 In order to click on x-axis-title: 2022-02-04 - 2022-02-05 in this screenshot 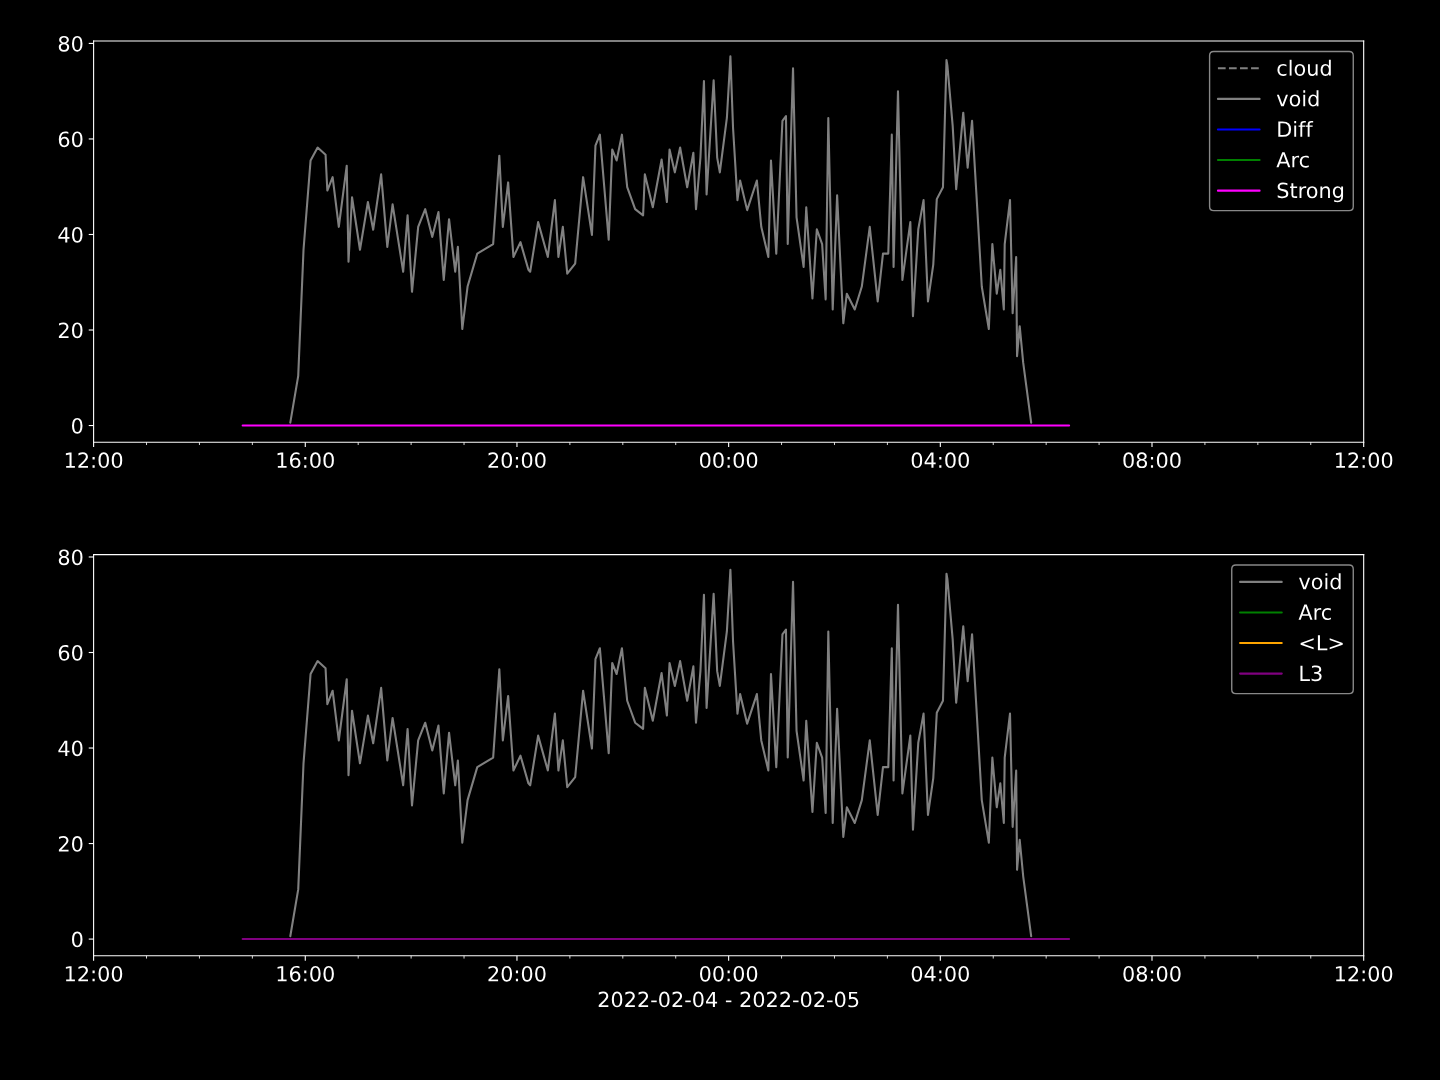, I will do `click(728, 999)`.